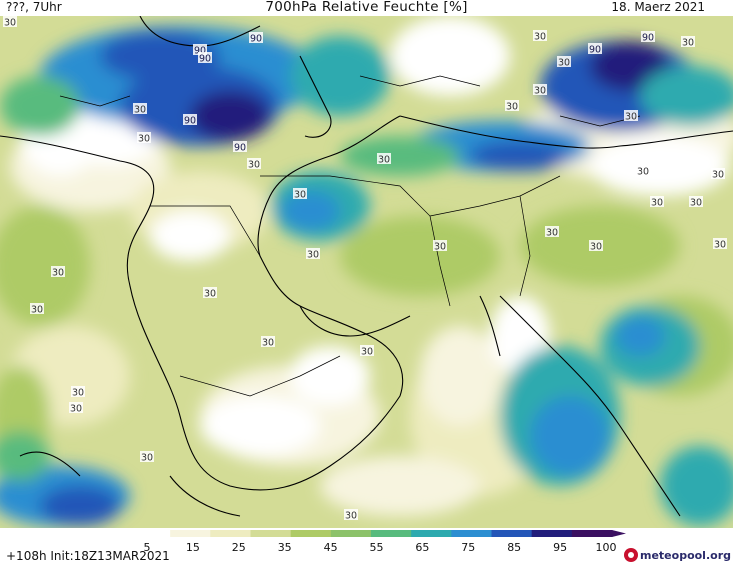 This screenshot has width=733, height=566. I want to click on legend-tick-label: 35, so click(285, 547).